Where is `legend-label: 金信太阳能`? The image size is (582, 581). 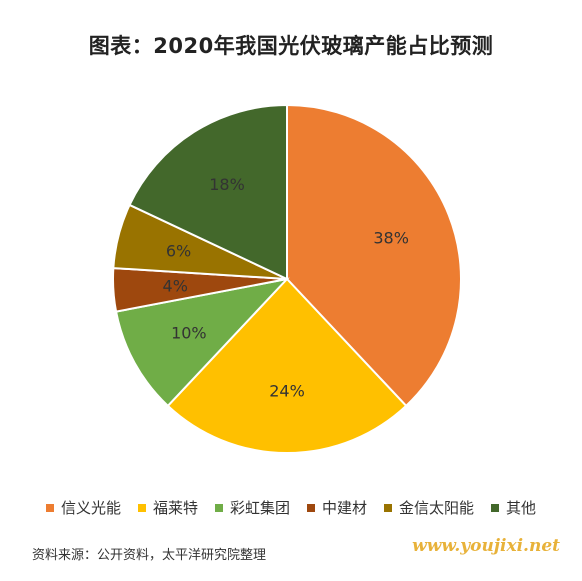 legend-label: 金信太阳能 is located at coordinates (437, 508).